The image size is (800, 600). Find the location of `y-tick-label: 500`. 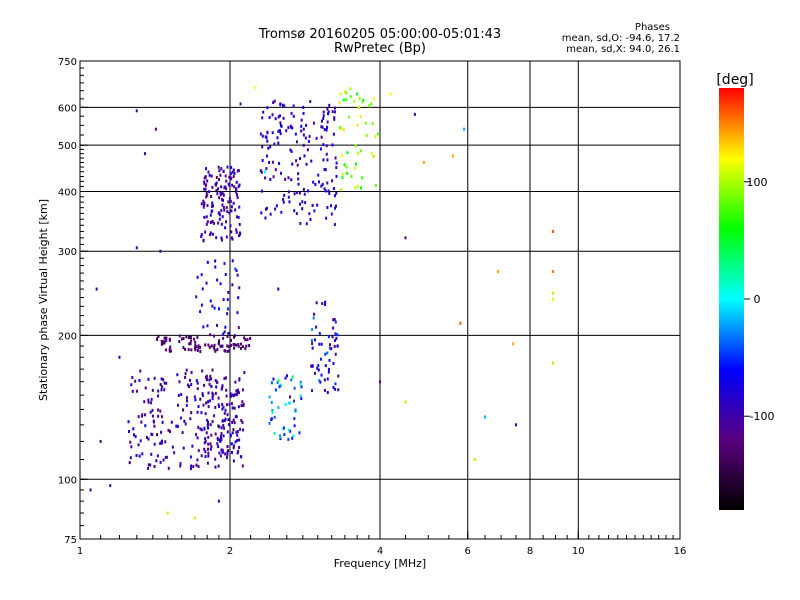

y-tick-label: 500 is located at coordinates (67, 146).